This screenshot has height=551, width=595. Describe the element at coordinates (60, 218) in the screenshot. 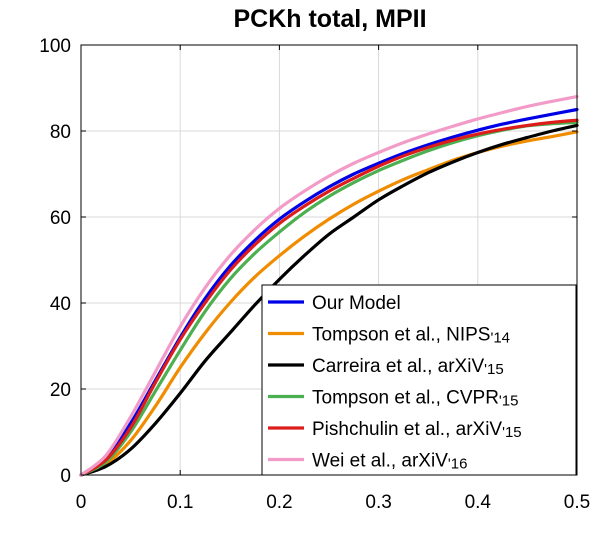

I see `y-tick-label: 60` at that location.